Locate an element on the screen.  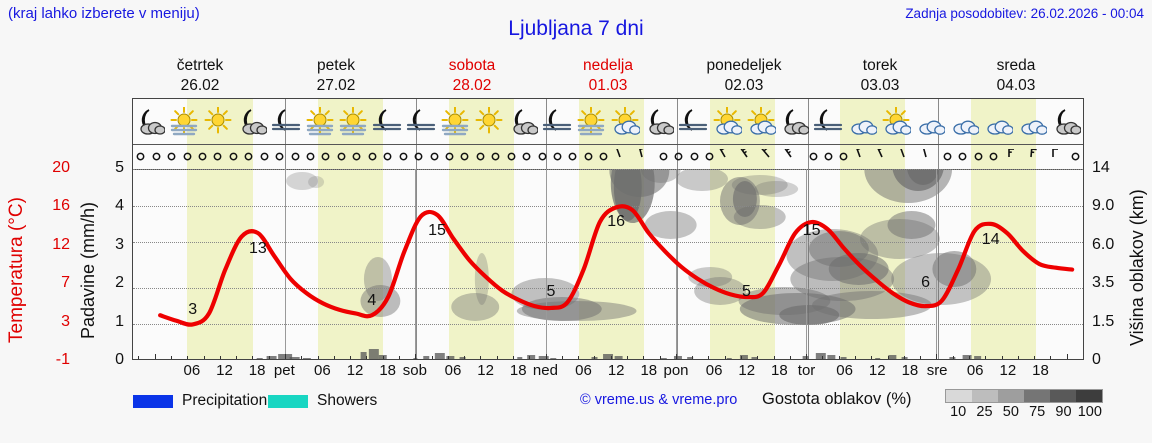
temperature-value-label: 14 is located at coordinates (990, 239).